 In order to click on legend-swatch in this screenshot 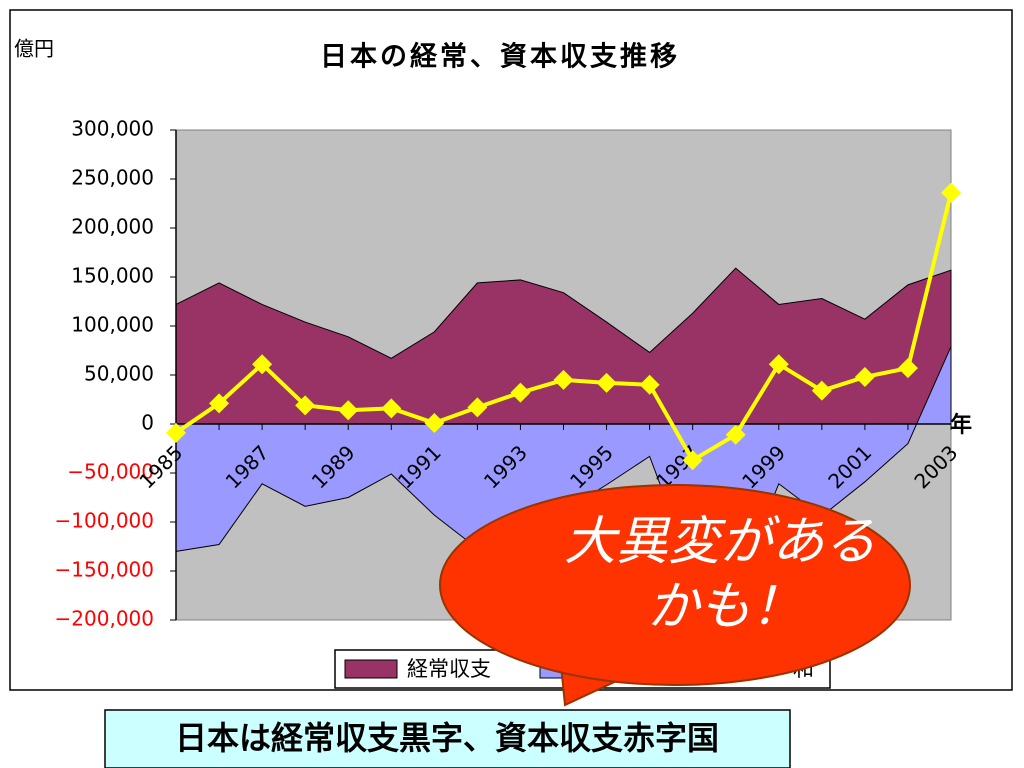, I will do `click(371, 669)`.